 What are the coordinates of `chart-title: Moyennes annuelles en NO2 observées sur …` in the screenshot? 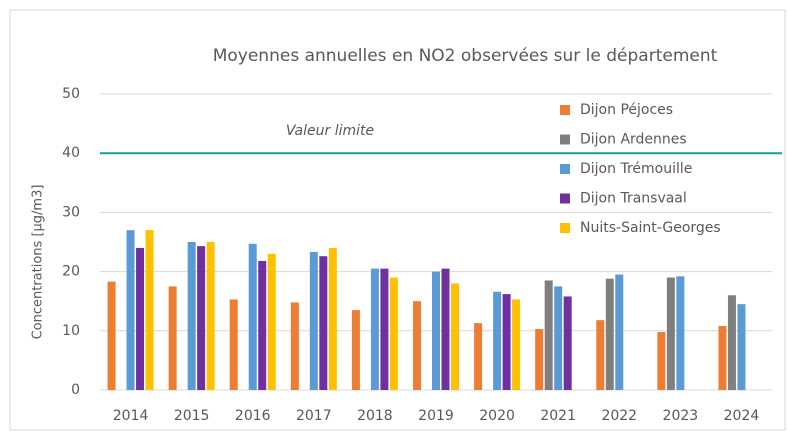 It's located at (465, 56).